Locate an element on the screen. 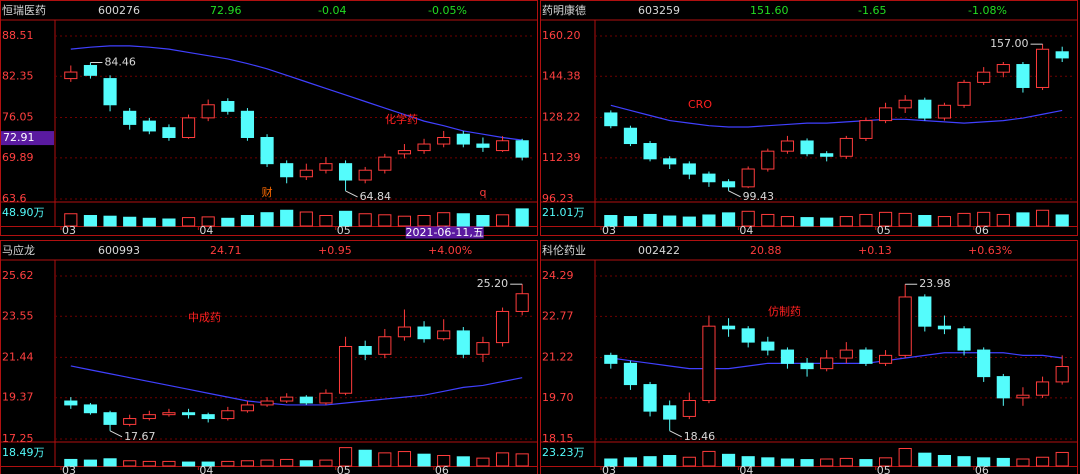 Image resolution: width=1080 pixels, height=474 pixels. y-tick-label: 19.37 is located at coordinates (18, 397).